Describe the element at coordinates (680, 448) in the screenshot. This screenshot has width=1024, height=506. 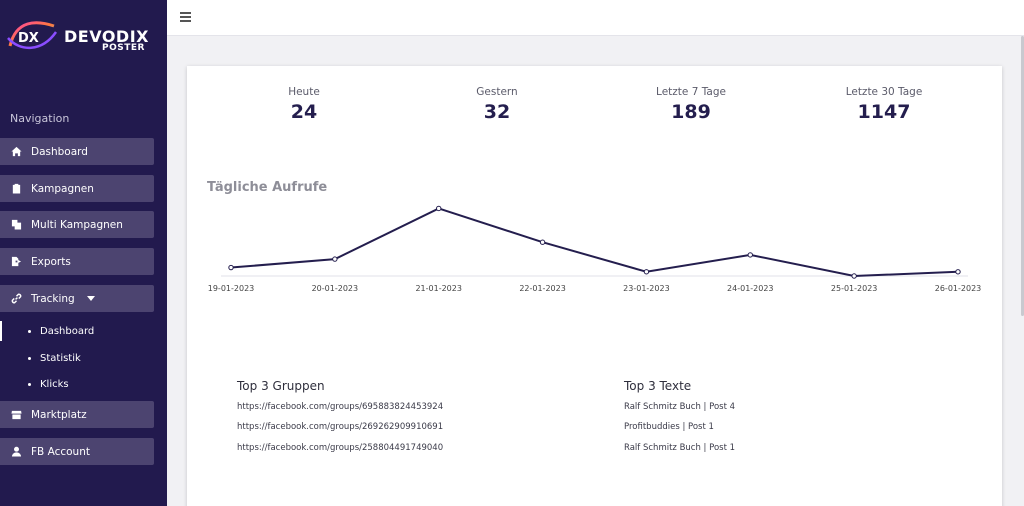
I see `top-text-item: Ralf Schmitz Buch | Post 1` at that location.